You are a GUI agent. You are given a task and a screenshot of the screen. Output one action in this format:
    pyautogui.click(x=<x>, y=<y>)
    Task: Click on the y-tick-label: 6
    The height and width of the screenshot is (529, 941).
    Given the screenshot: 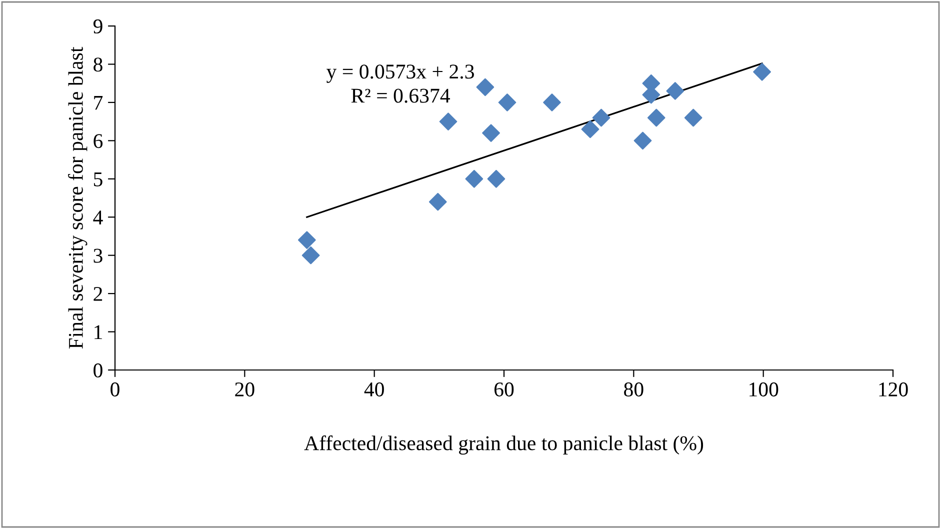 What is the action you would take?
    pyautogui.click(x=98, y=141)
    